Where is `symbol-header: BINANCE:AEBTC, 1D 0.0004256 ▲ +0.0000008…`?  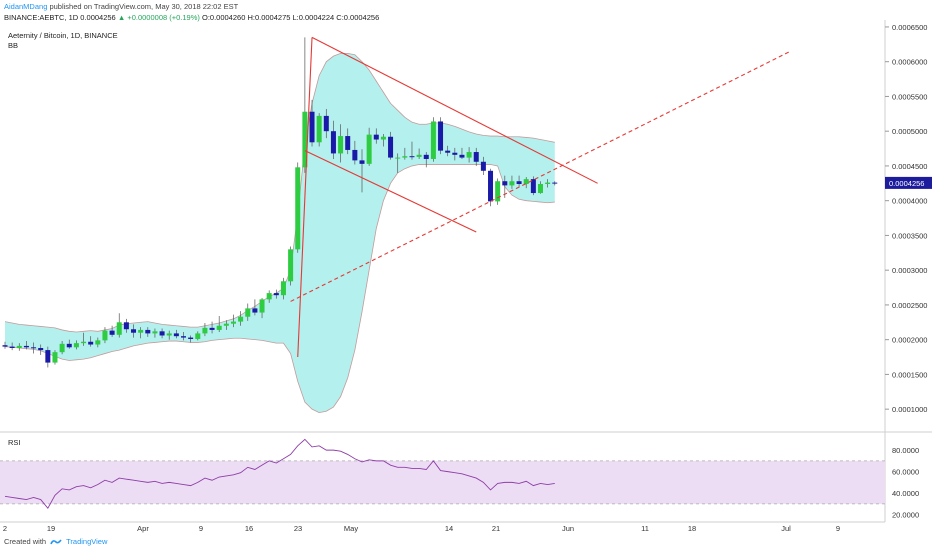
symbol-header: BINANCE:AEBTC, 1D 0.0004256 ▲ +0.0000008… is located at coordinates (191, 17).